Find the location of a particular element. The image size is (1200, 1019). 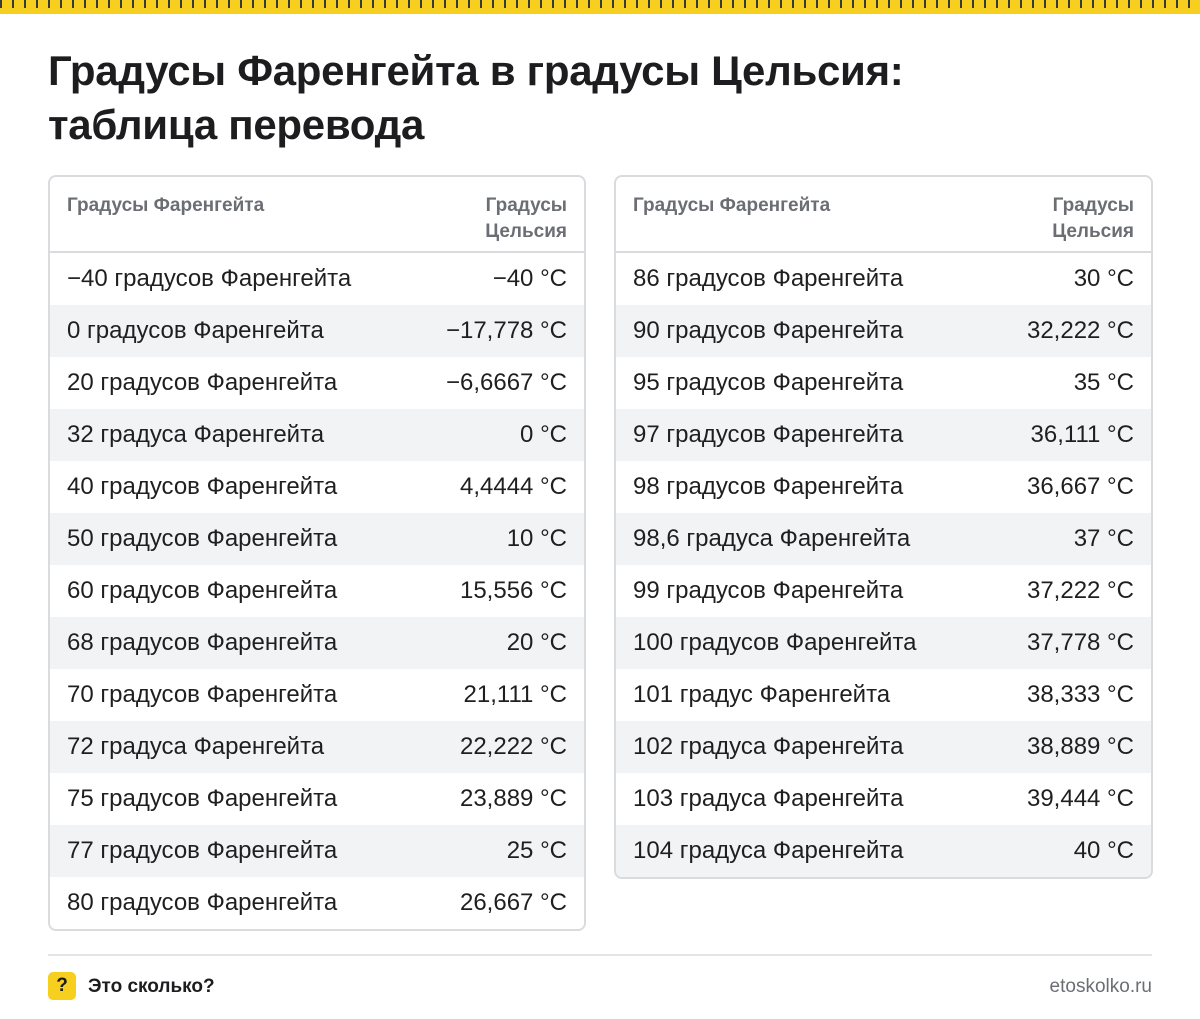

fahrenheit-cell: 80 градусов Фаренгейта is located at coordinates (202, 903).